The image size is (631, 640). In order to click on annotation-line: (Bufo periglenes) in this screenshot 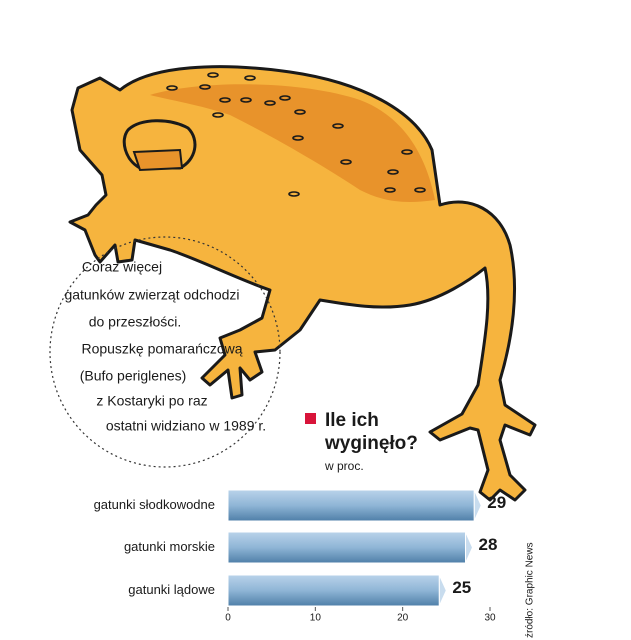, I will do `click(133, 376)`.